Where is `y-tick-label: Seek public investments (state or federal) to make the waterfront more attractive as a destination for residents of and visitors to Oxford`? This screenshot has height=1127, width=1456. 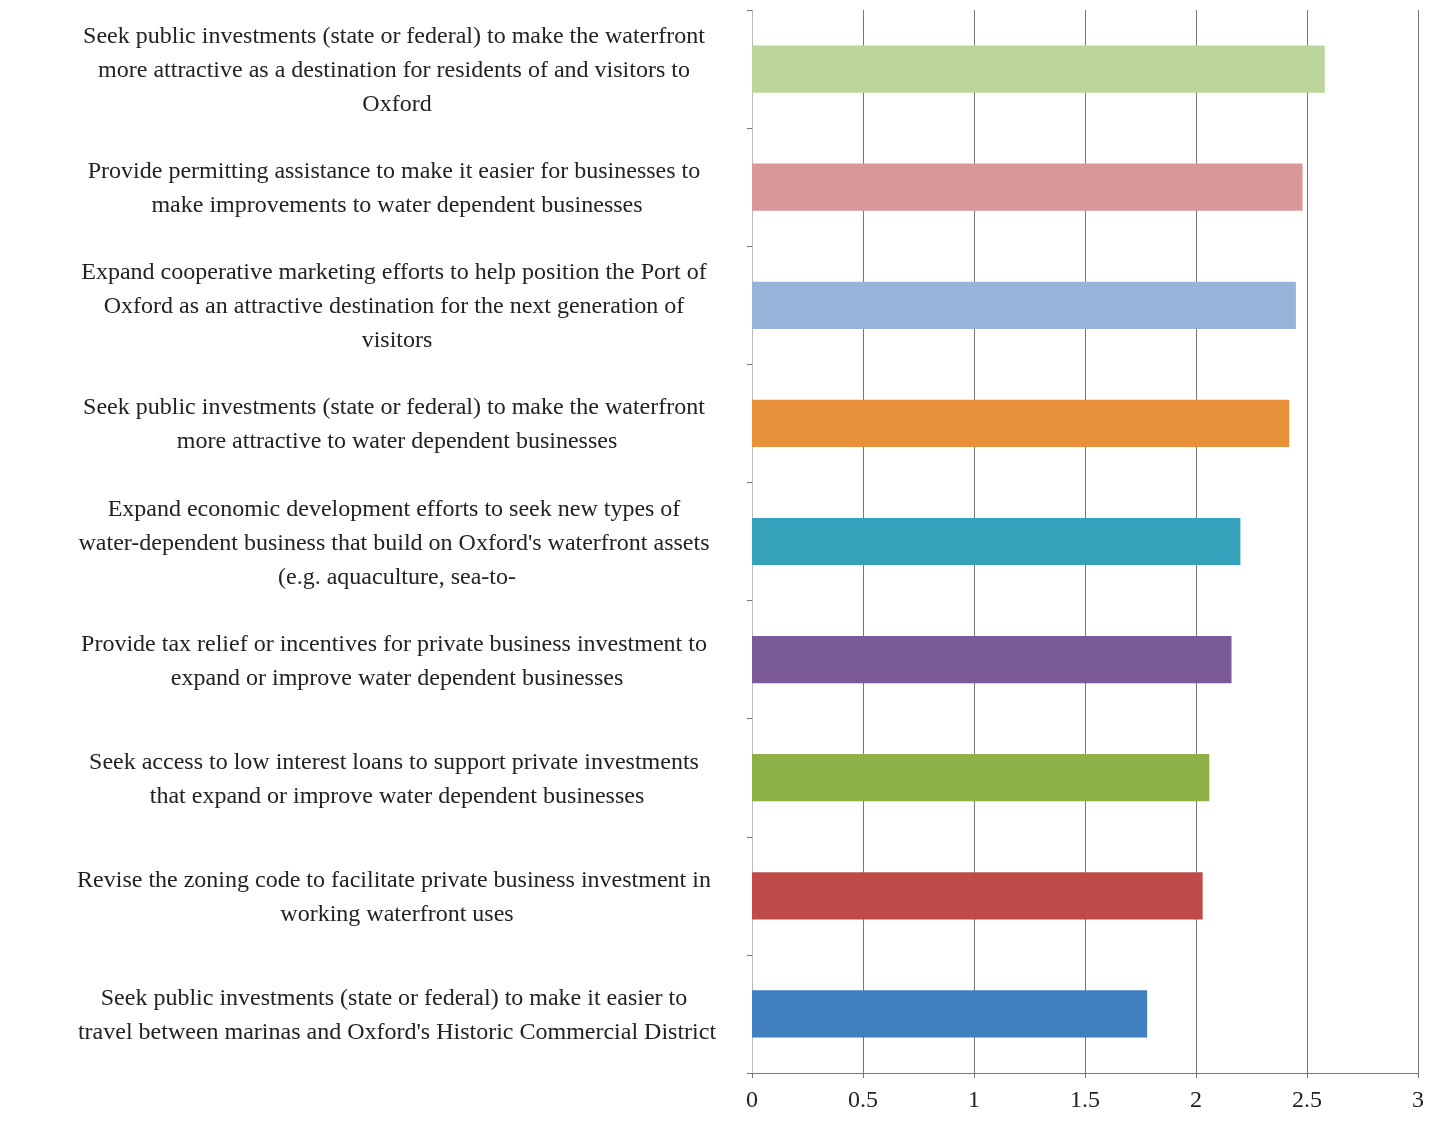
y-tick-label: Seek public investments (state or federal) to make the waterfront more attractive as a destination for residents of and visitors to Oxford is located at coordinates (397, 69).